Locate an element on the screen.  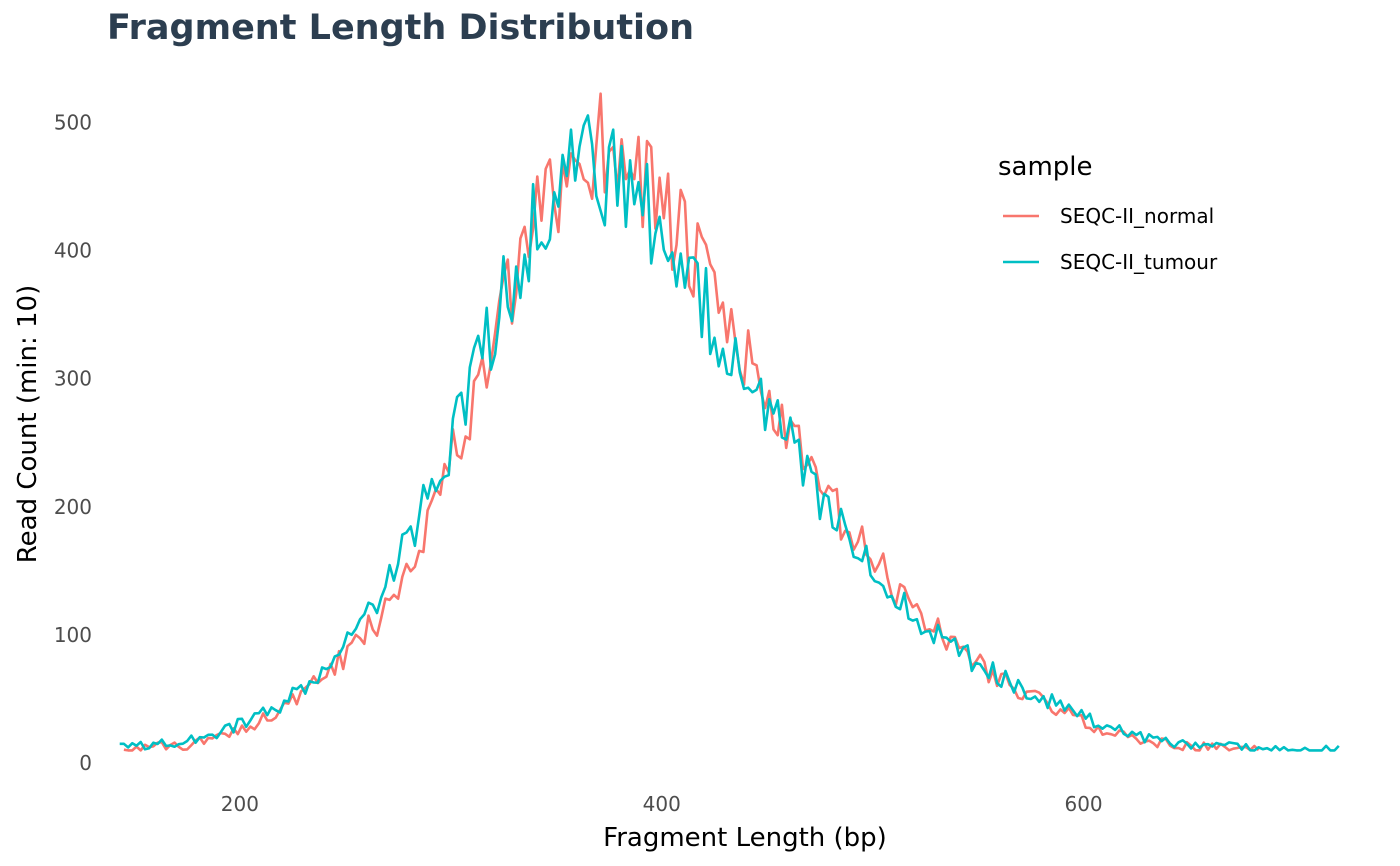
y-tick-label: 0 is located at coordinates (85, 763).